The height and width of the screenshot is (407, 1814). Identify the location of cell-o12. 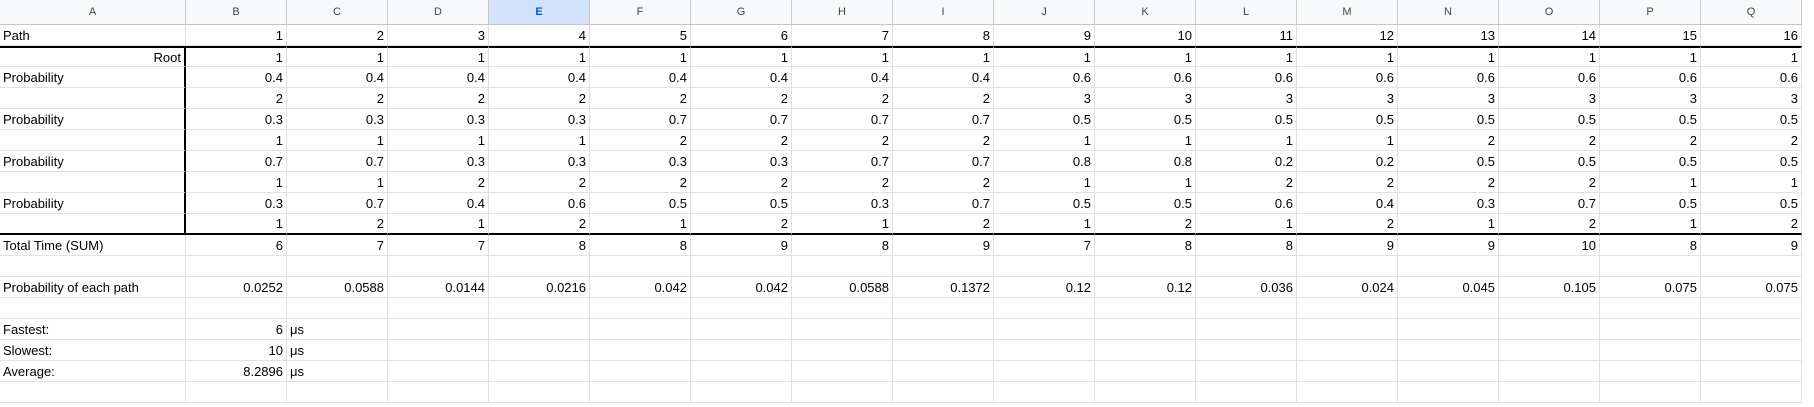
(1549, 266).